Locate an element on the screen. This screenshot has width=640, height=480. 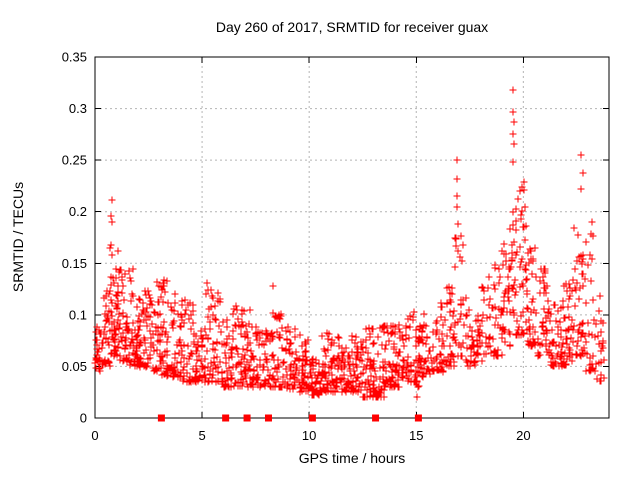
y-tick-label: 0.2 is located at coordinates (78, 211).